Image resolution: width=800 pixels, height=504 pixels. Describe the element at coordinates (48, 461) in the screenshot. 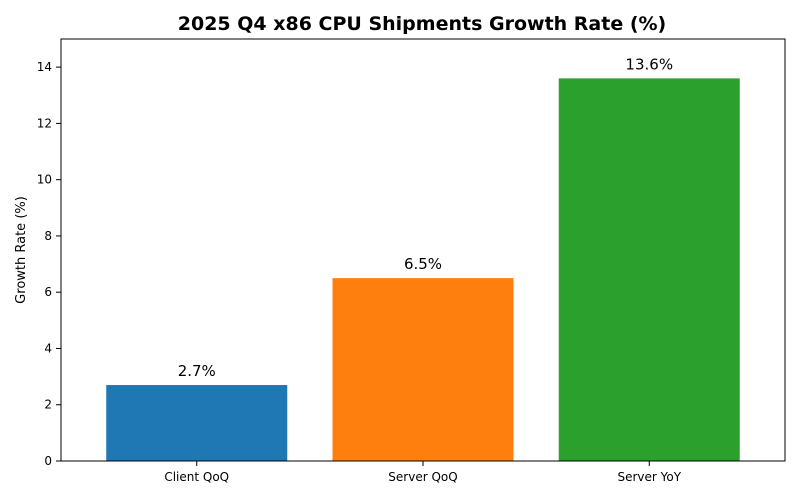

I see `y-tick-label: 0` at that location.